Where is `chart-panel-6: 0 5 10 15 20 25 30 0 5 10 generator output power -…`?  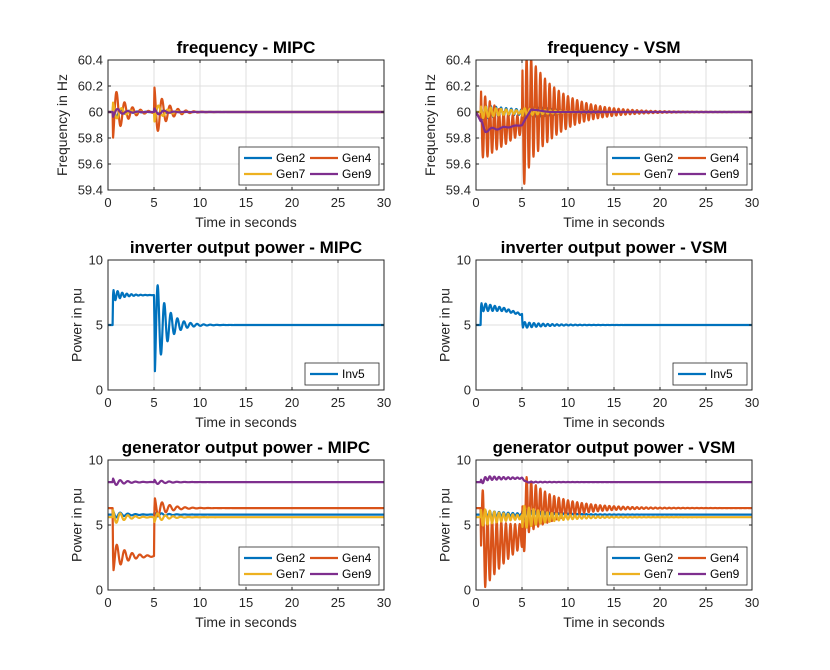 chart-panel-6: 0 5 10 15 20 25 30 0 5 10 generator output power -… is located at coordinates (598, 534).